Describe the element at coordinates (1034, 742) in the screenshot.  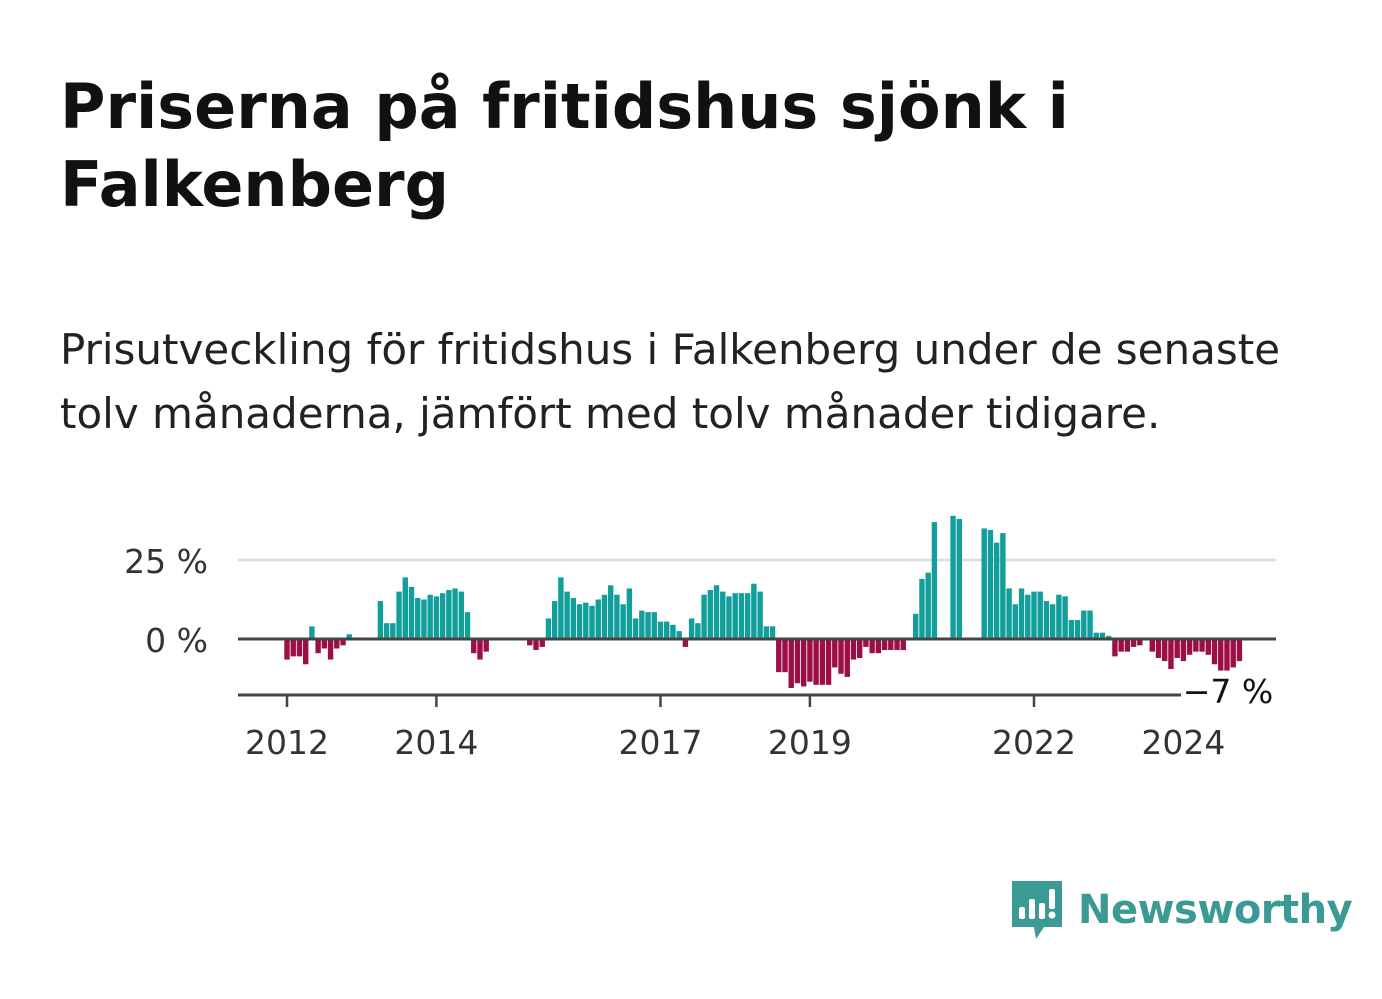
I see `x-tick-label: 2022` at that location.